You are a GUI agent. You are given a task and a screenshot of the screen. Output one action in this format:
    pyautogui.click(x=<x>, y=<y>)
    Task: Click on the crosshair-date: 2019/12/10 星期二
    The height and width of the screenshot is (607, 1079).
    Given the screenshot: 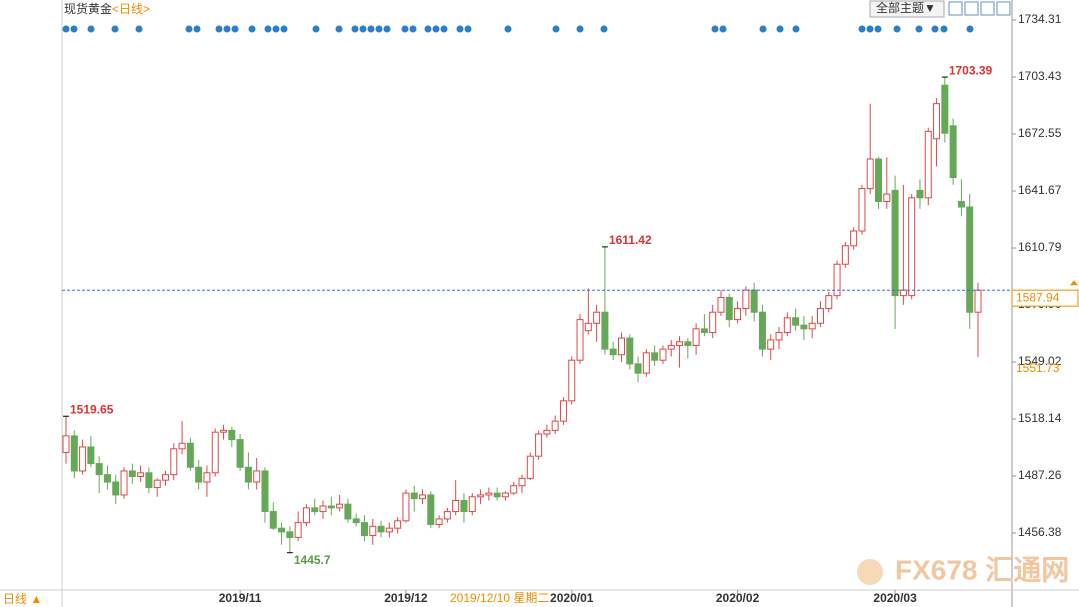 What is the action you would take?
    pyautogui.click(x=499, y=598)
    